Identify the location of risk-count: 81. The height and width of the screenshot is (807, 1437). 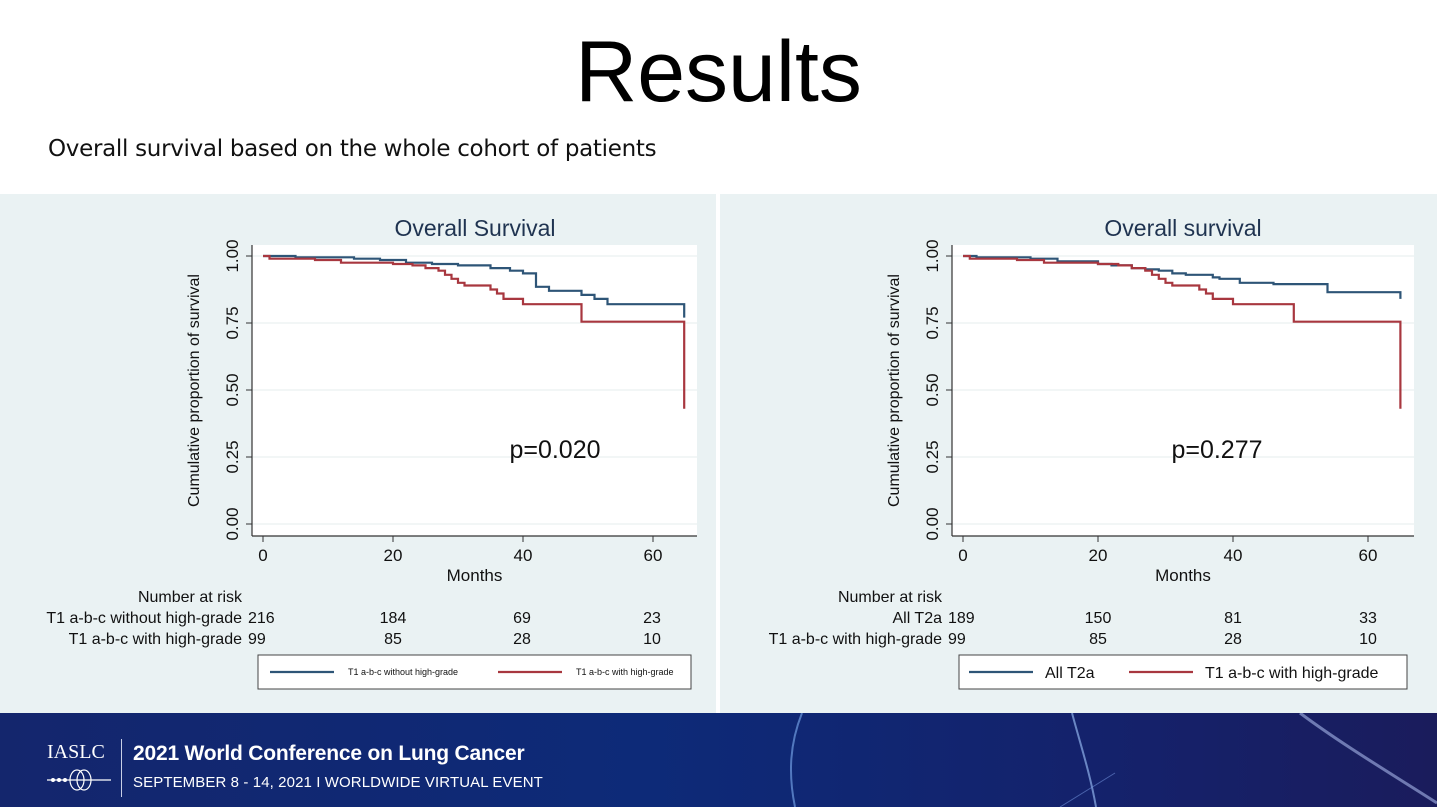
(1233, 618).